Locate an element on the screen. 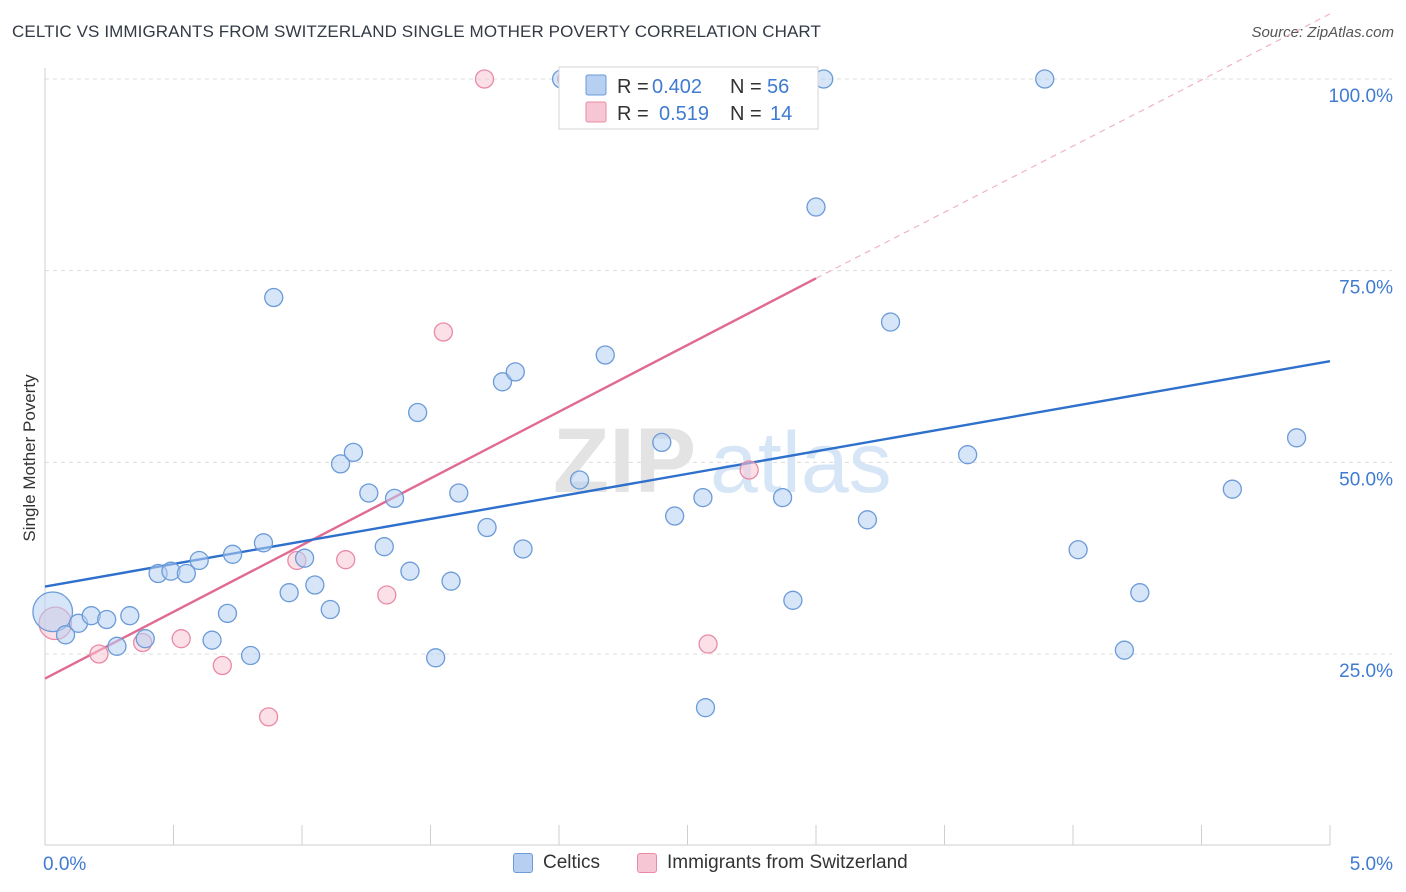 The height and width of the screenshot is (892, 1406). legend-label-swiss: Immigrants from Switzerland is located at coordinates (787, 862).